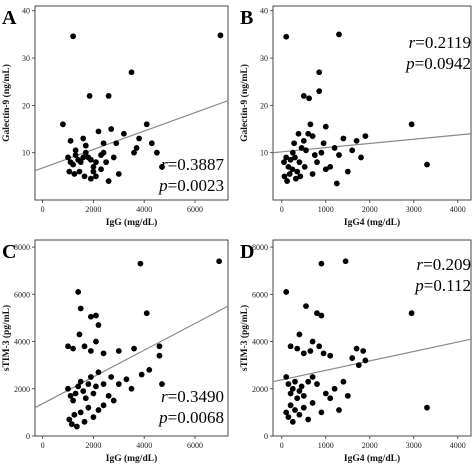 The height and width of the screenshot is (467, 474). What do you see at coordinates (22, 342) in the screenshot?
I see `y-tick-label: 4000` at bounding box center [22, 342].